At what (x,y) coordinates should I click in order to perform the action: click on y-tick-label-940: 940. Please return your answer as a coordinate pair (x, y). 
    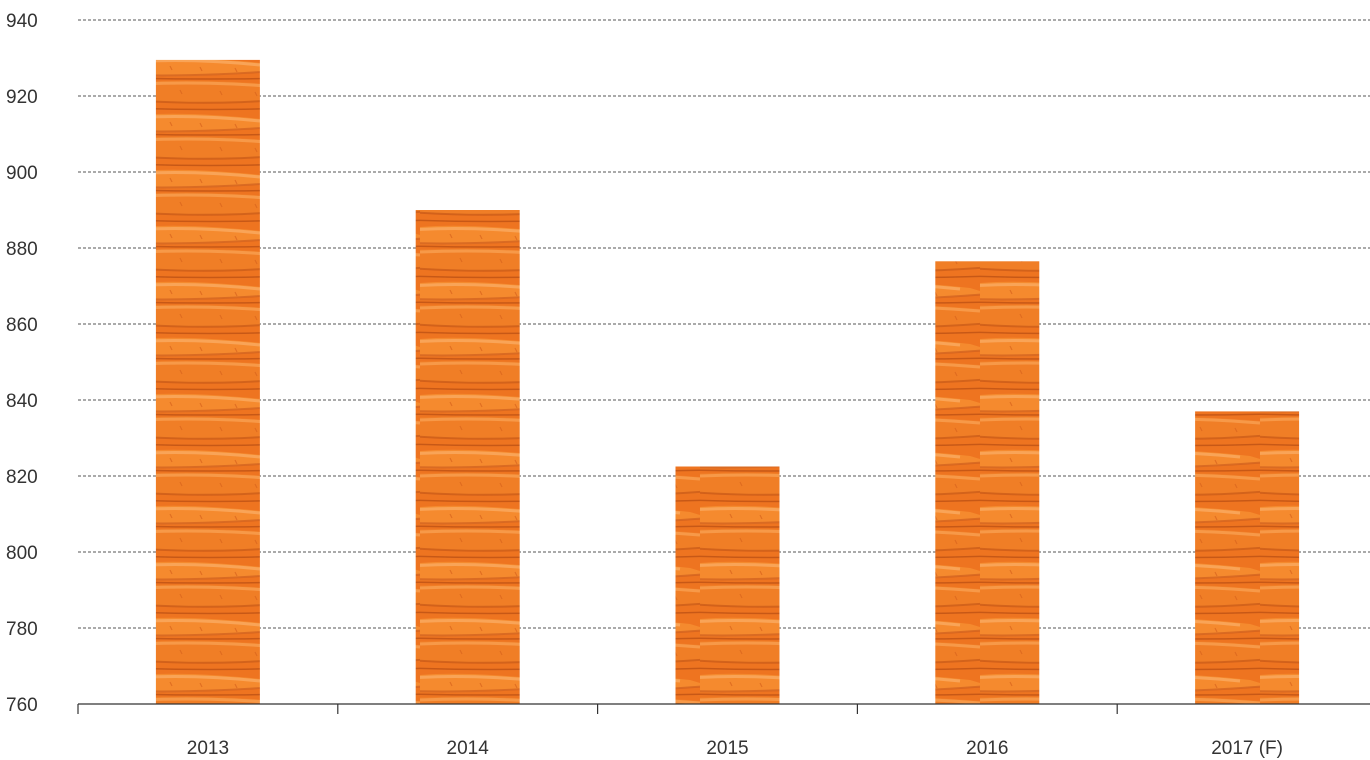
    Looking at the image, I should click on (22, 21).